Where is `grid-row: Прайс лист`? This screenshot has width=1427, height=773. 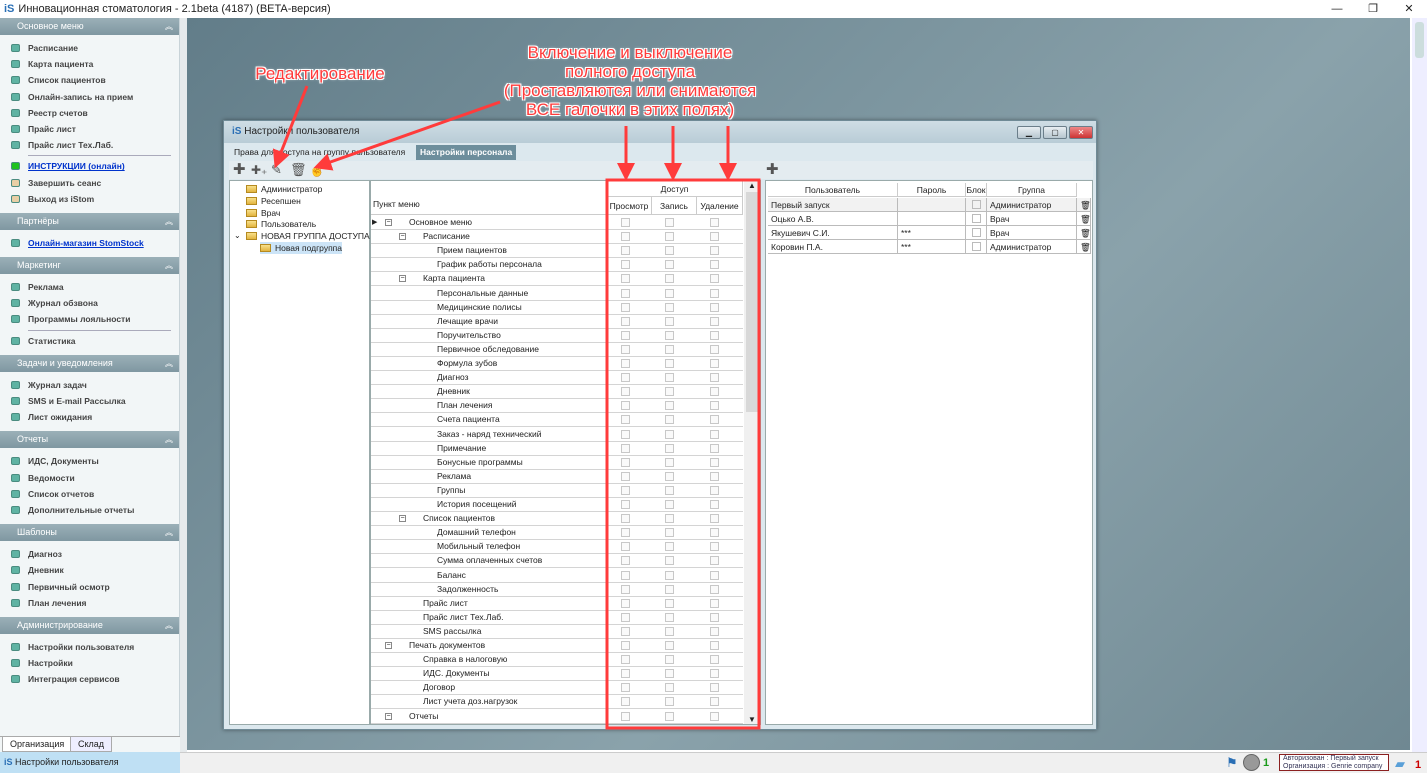
grid-row: Прайс лист is located at coordinates (557, 604).